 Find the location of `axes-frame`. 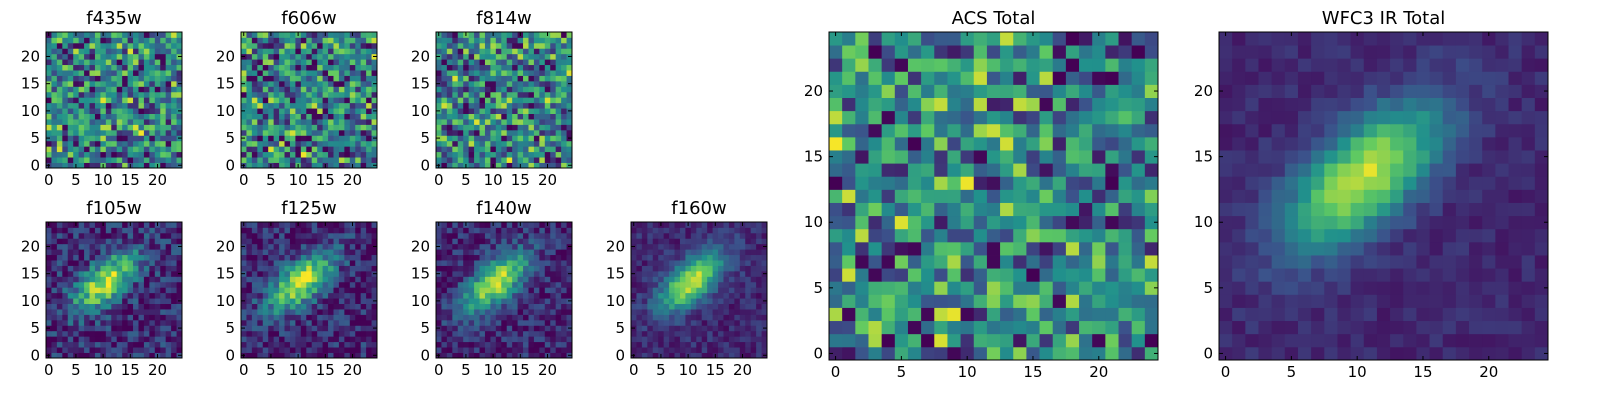

axes-frame is located at coordinates (504, 290).